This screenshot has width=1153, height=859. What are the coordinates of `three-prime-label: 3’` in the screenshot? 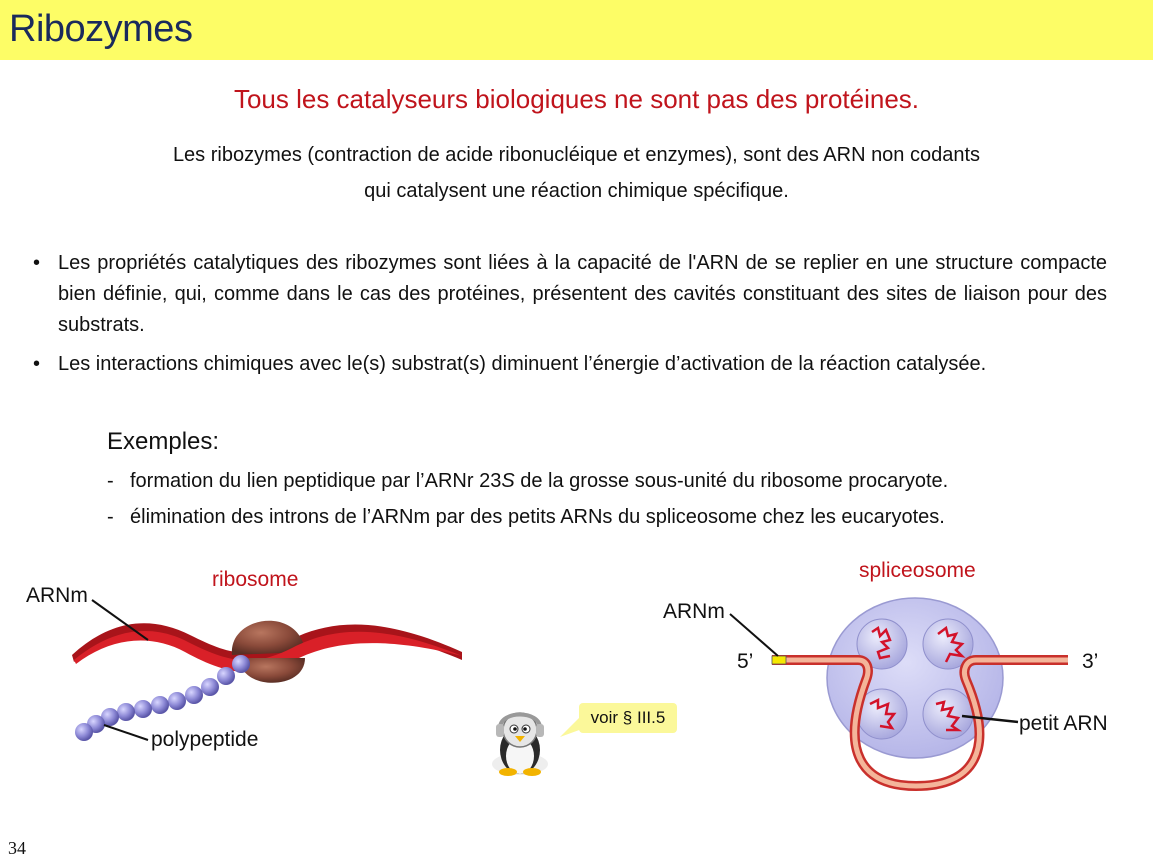 It's located at (1090, 661).